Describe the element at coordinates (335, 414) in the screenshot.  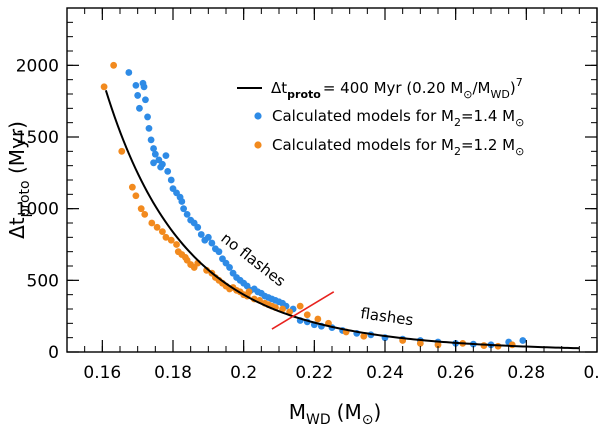
I see `x-axis-title: MWD (M⊙)` at that location.